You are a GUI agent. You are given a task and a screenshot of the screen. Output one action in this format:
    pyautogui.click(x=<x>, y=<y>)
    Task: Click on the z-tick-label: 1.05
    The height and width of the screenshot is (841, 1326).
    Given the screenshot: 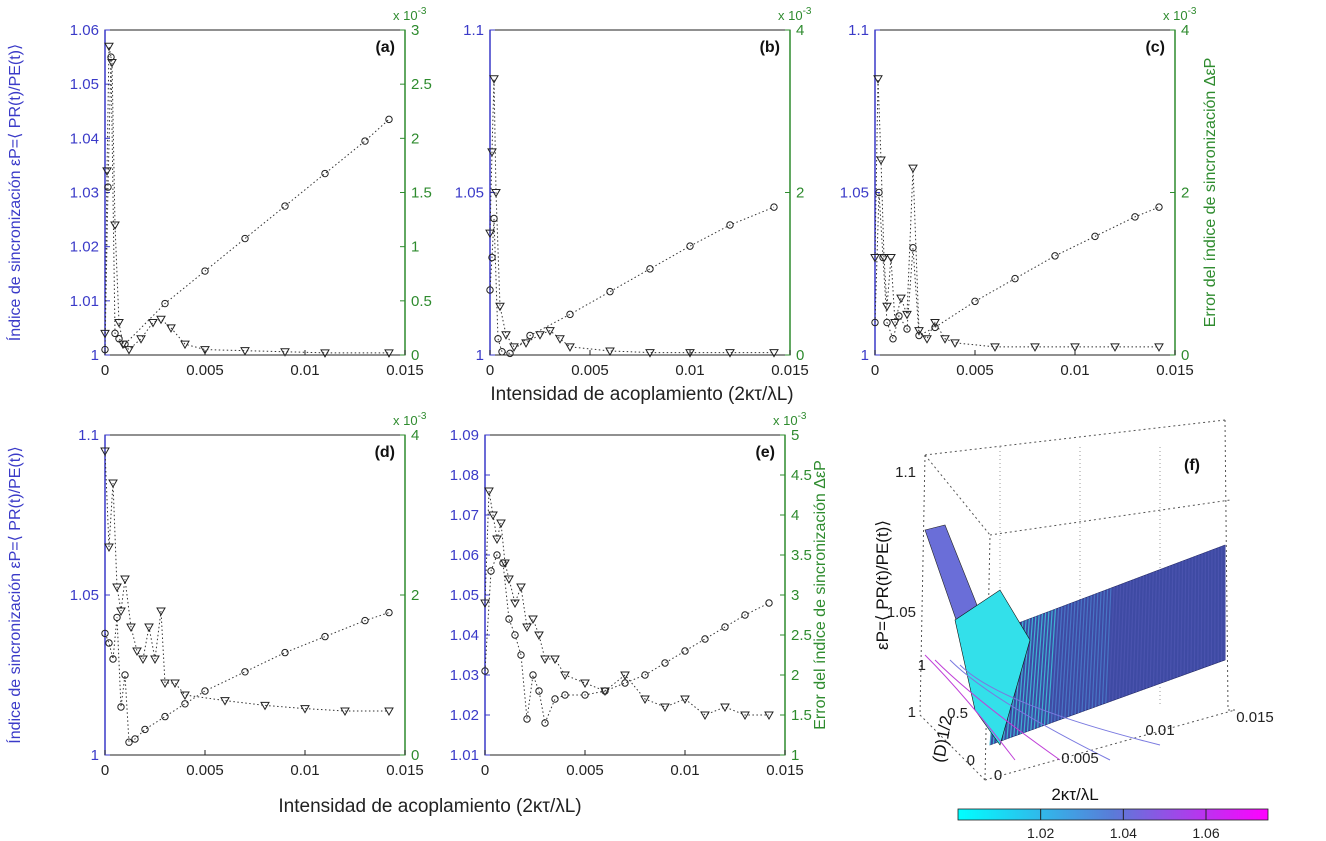 What is the action you would take?
    pyautogui.click(x=901, y=612)
    